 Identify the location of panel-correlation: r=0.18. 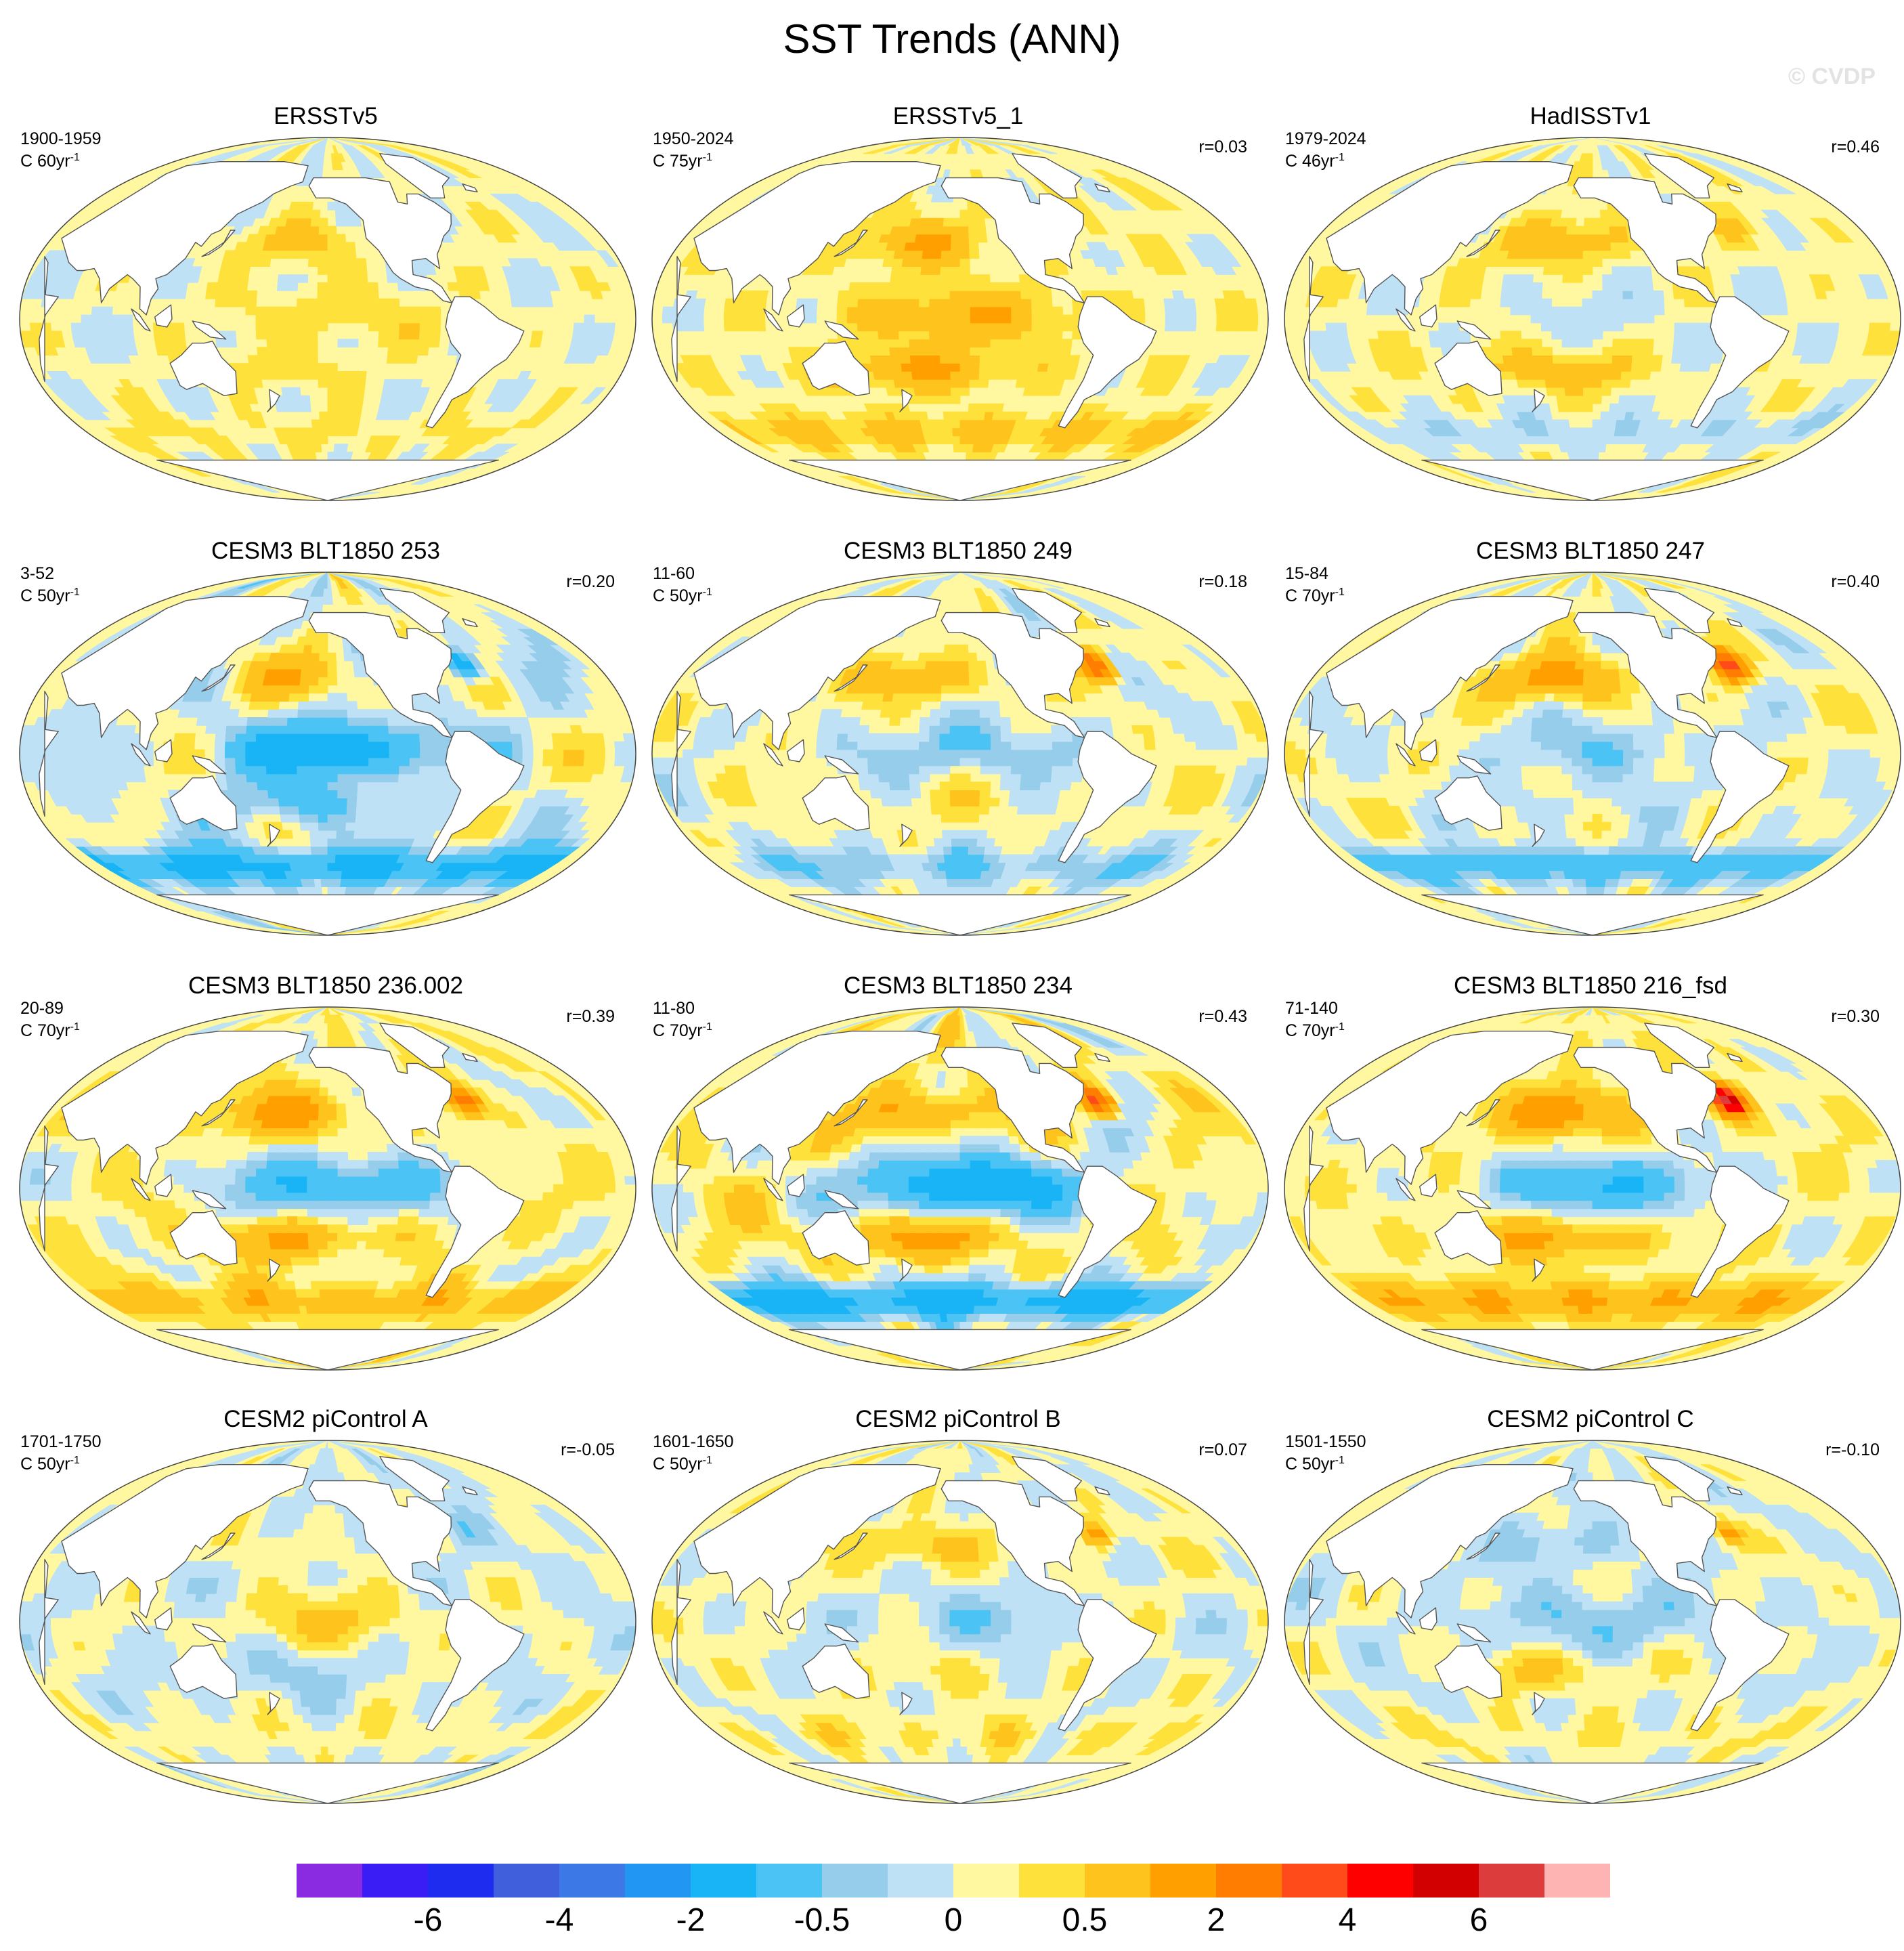
(1223, 581).